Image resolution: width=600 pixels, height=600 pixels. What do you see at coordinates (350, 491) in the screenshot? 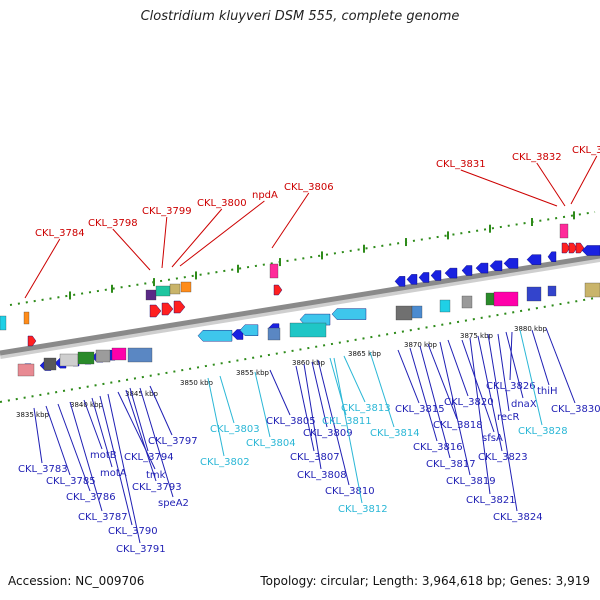
I see `gene-label: CKL_3810` at bounding box center [350, 491].